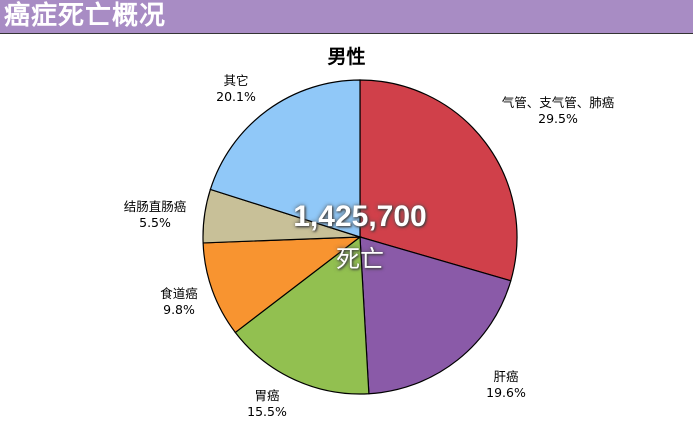  I want to click on pie-slice-liver, so click(435, 315).